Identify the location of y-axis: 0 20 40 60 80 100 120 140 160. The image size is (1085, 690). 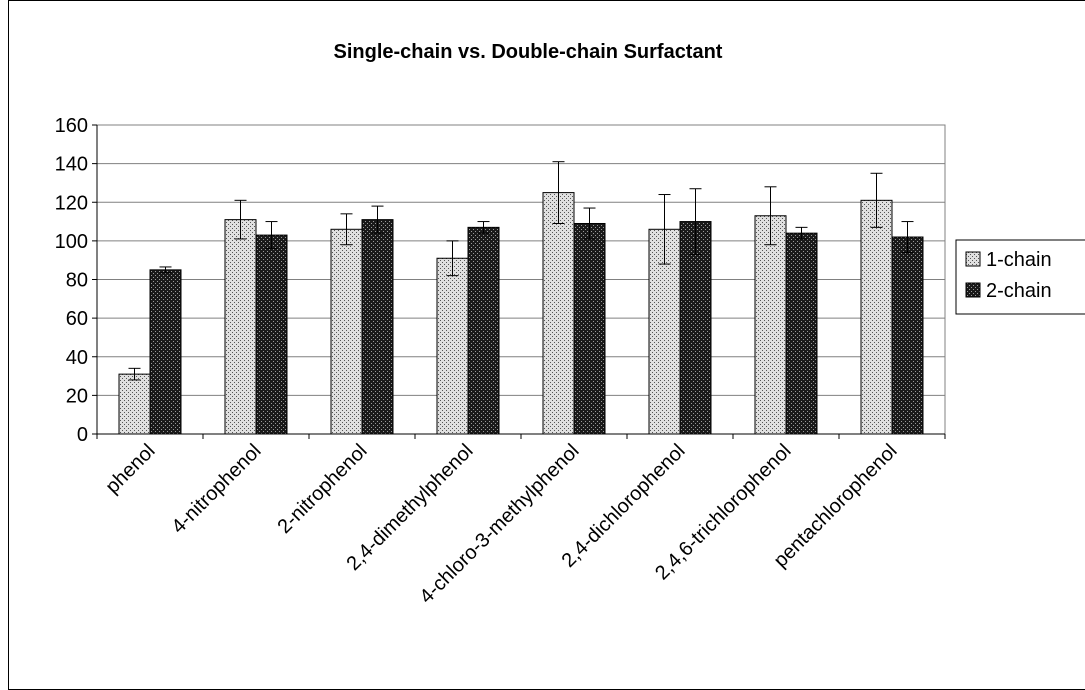
(76, 280).